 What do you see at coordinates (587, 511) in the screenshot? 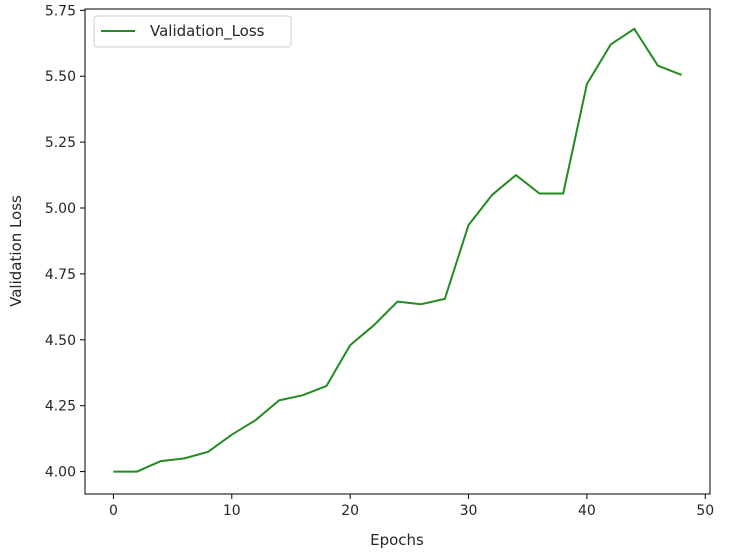
I see `x-tick-label: 40` at bounding box center [587, 511].